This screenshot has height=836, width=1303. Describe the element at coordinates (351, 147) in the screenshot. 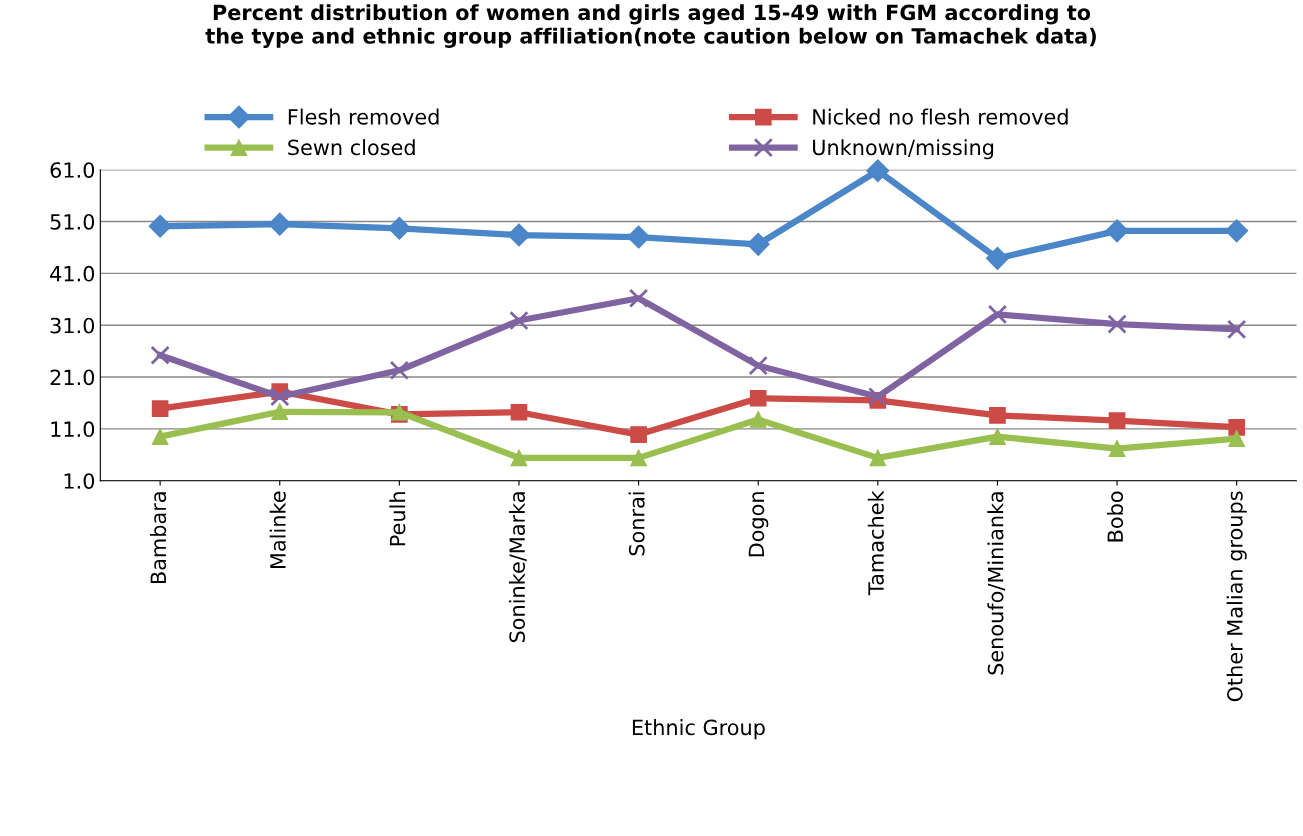

I see `legend-label: Sewn closed` at that location.